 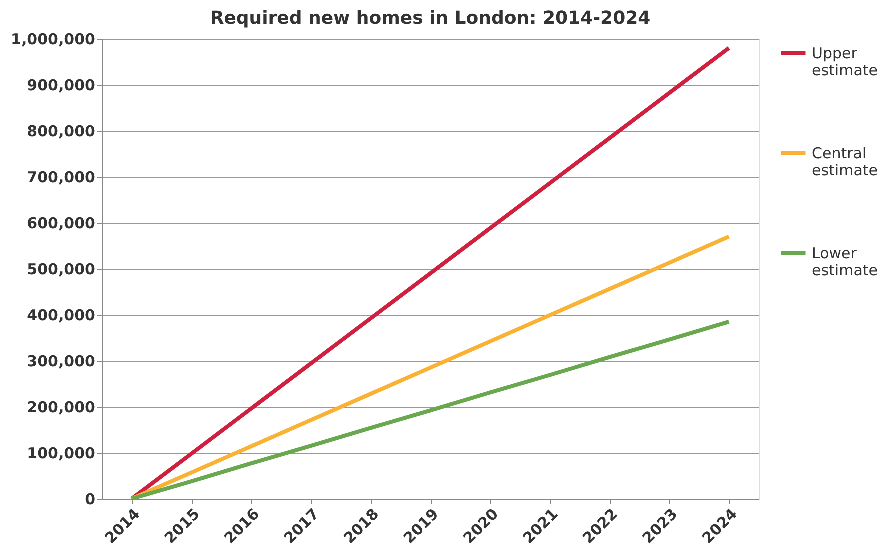 What do you see at coordinates (61, 315) in the screenshot?
I see `y-tick-label: 400,000` at bounding box center [61, 315].